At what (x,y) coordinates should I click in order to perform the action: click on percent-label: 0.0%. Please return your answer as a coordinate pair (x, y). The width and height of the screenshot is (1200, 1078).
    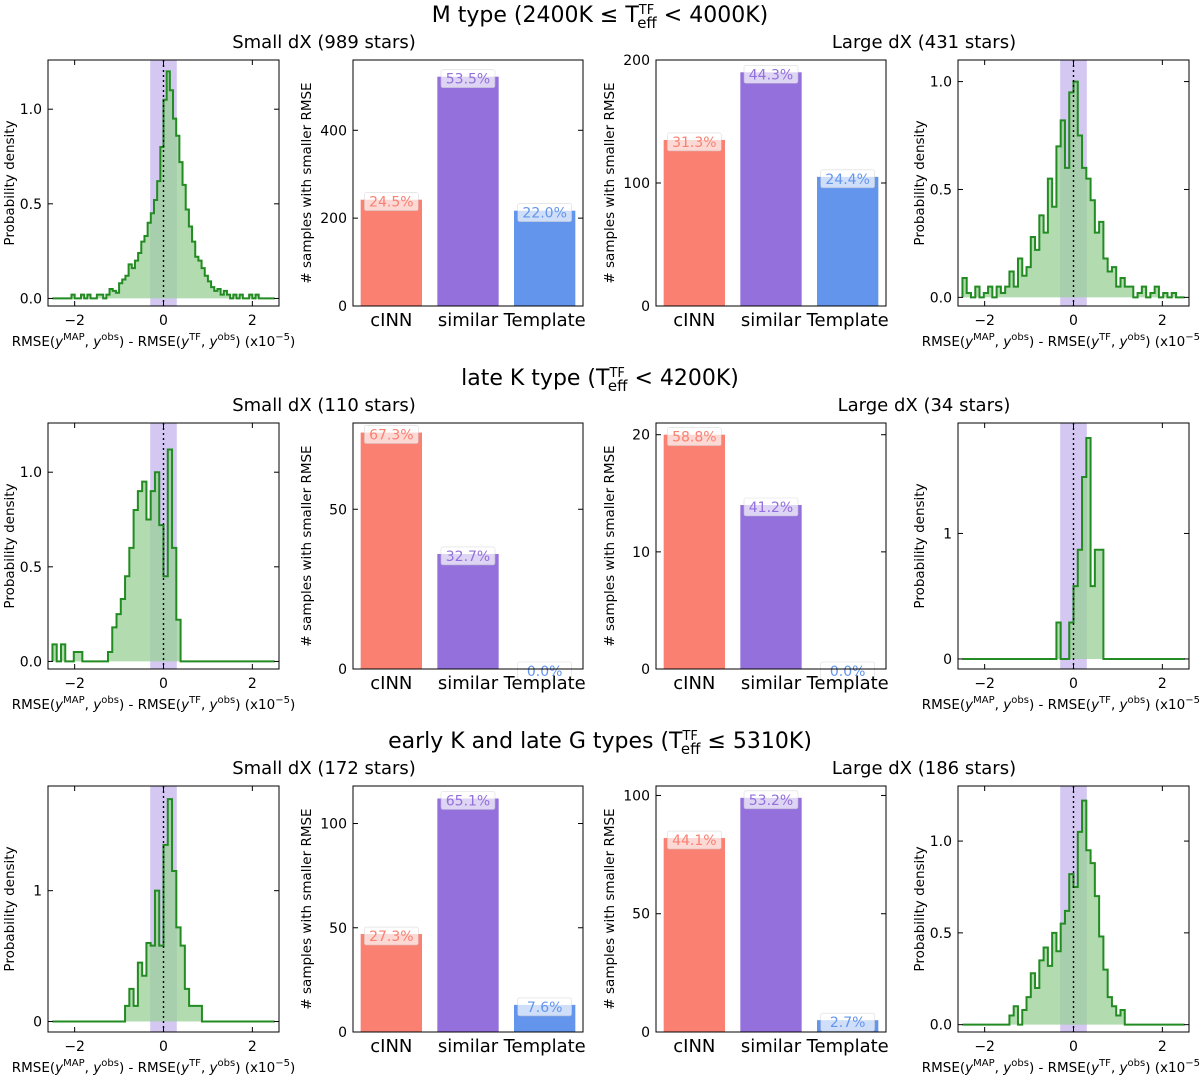
    Looking at the image, I should click on (848, 672).